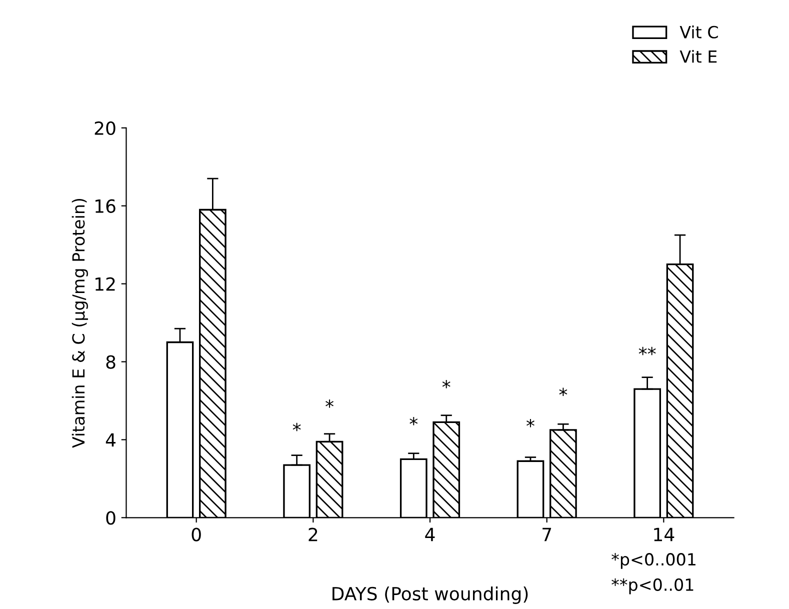 This screenshot has width=789, height=609. Describe the element at coordinates (654, 561) in the screenshot. I see `text: *p<0..001` at that location.